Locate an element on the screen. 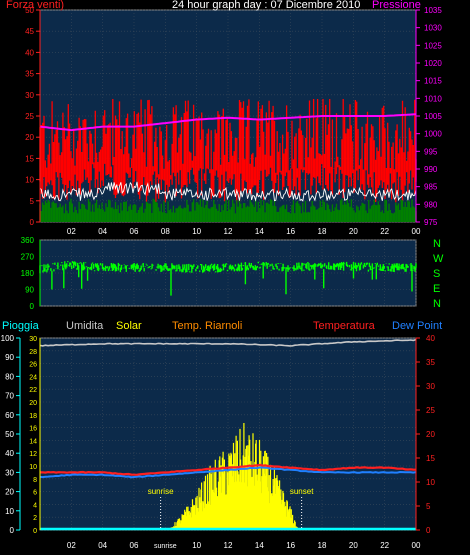 This screenshot has width=470, height=555. temperature-x-tick-label: 16 is located at coordinates (290, 545).